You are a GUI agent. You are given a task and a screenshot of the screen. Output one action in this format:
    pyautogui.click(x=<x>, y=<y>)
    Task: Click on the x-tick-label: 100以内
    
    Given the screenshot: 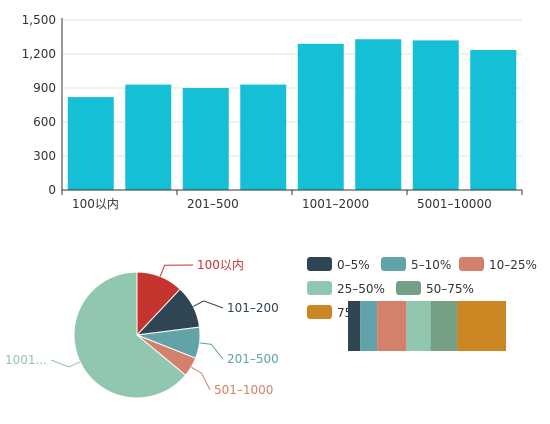 What is the action you would take?
    pyautogui.click(x=95, y=204)
    